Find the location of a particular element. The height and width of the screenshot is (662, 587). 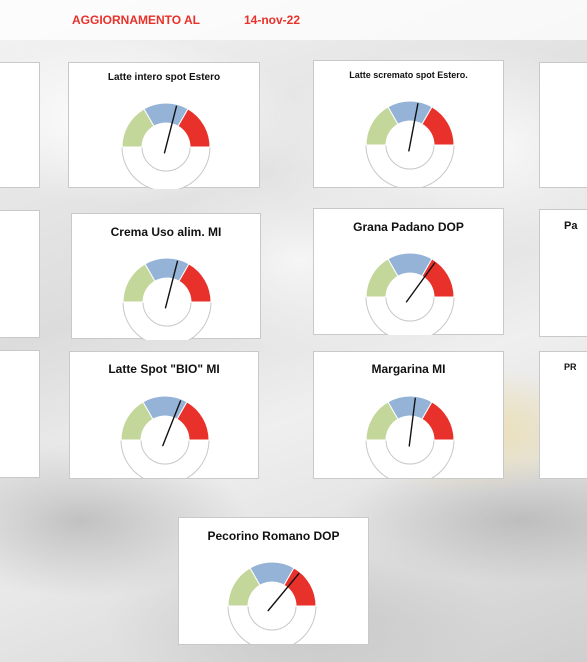

right-clipped-card-row3-title: PR is located at coordinates (570, 367).